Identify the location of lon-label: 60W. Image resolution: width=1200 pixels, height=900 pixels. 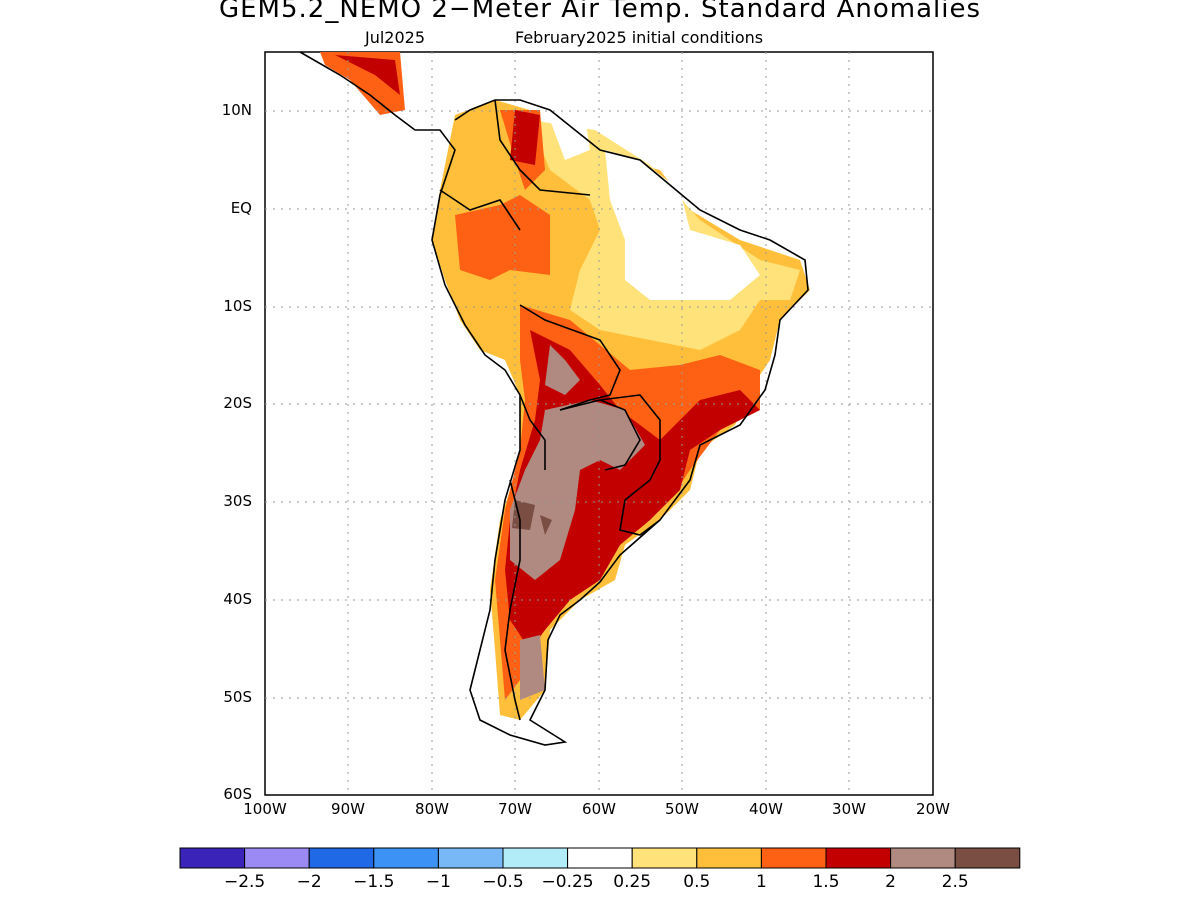
(599, 809).